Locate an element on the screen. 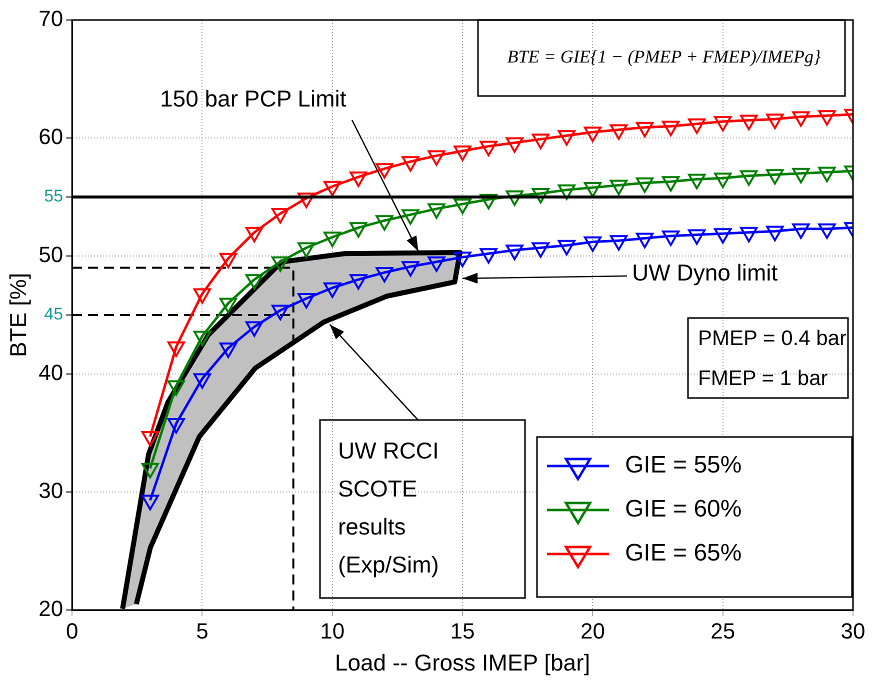 This screenshot has height=684, width=877. annotation: UW Dyno limit is located at coordinates (705, 272).